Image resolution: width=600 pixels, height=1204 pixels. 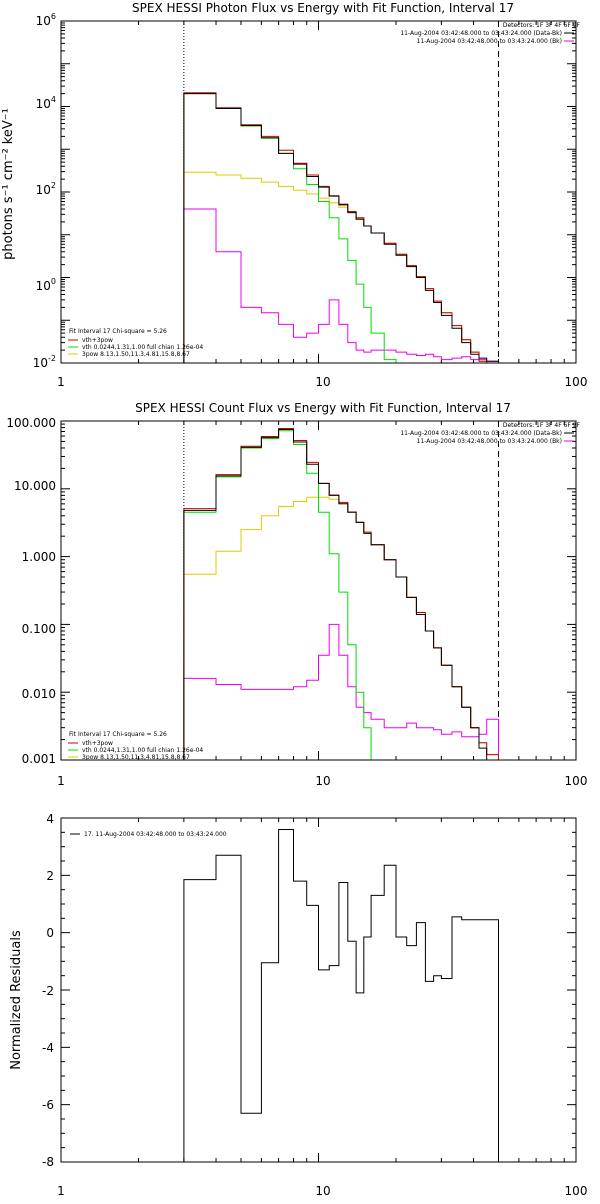 I want to click on residuals-y-tick-label: -8, so click(x=48, y=1162).